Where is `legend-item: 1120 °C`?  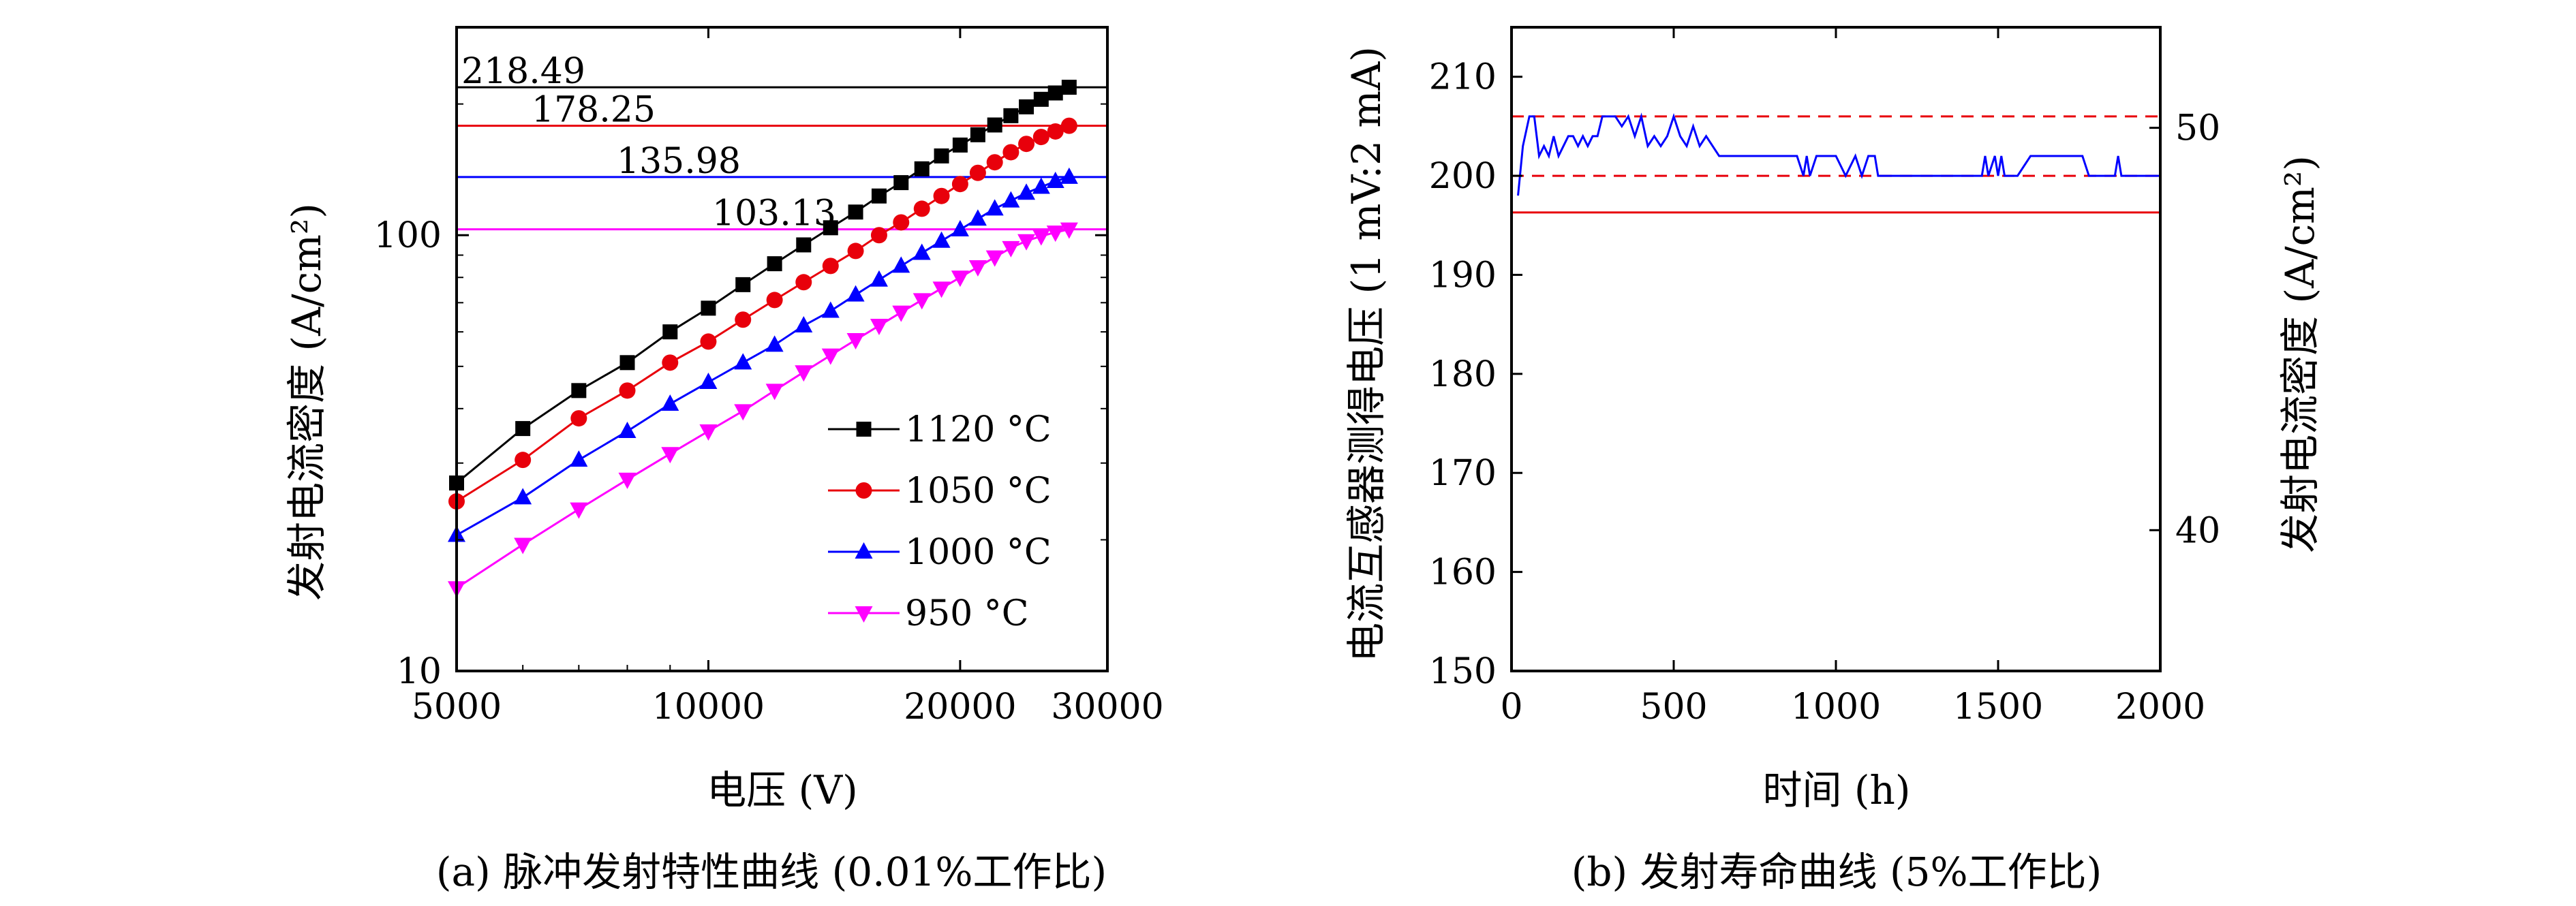
legend-item: 1120 °C is located at coordinates (940, 429).